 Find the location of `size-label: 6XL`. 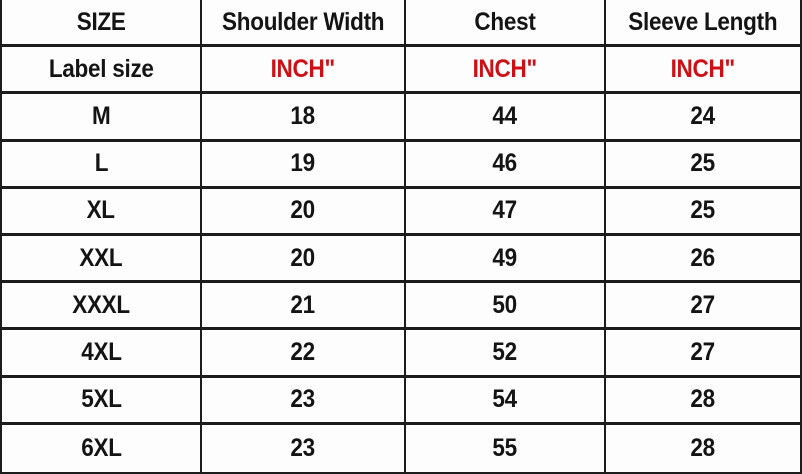

size-label: 6XL is located at coordinates (101, 447).